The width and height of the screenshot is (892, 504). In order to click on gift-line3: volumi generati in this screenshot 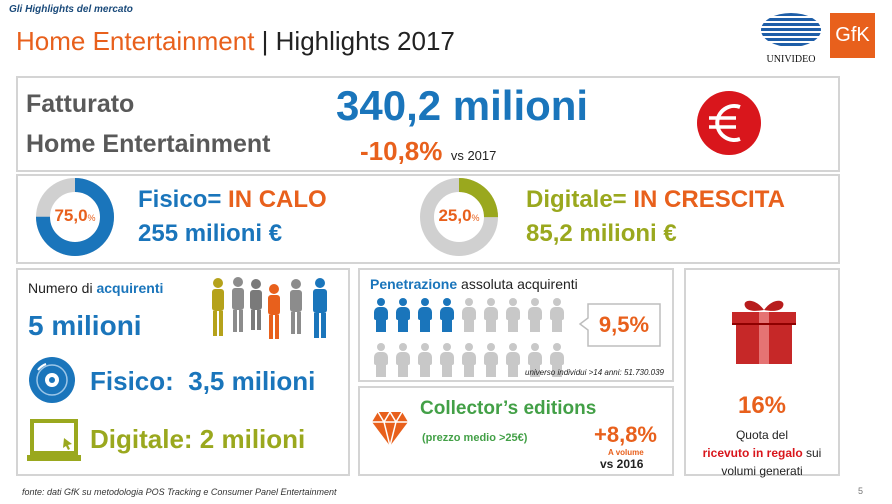, I will do `click(762, 471)`.